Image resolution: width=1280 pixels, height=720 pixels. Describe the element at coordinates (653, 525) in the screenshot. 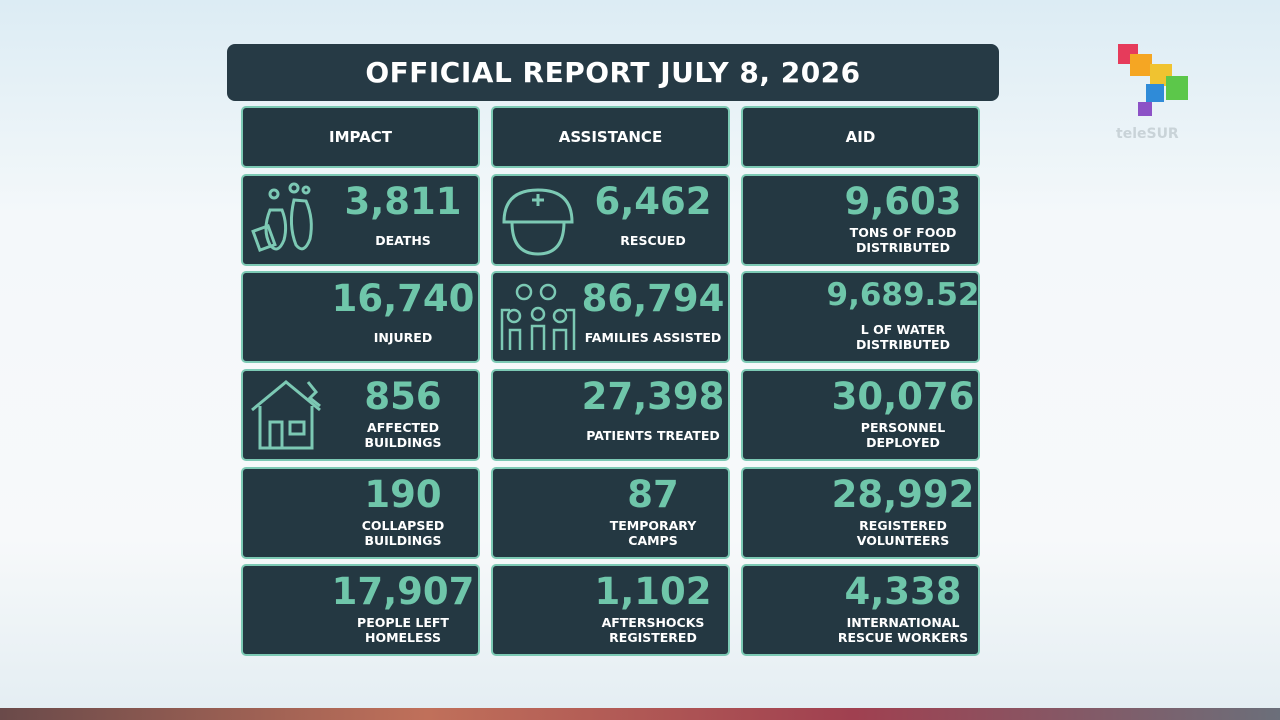

I see `stat-label: TEMPORARY` at that location.